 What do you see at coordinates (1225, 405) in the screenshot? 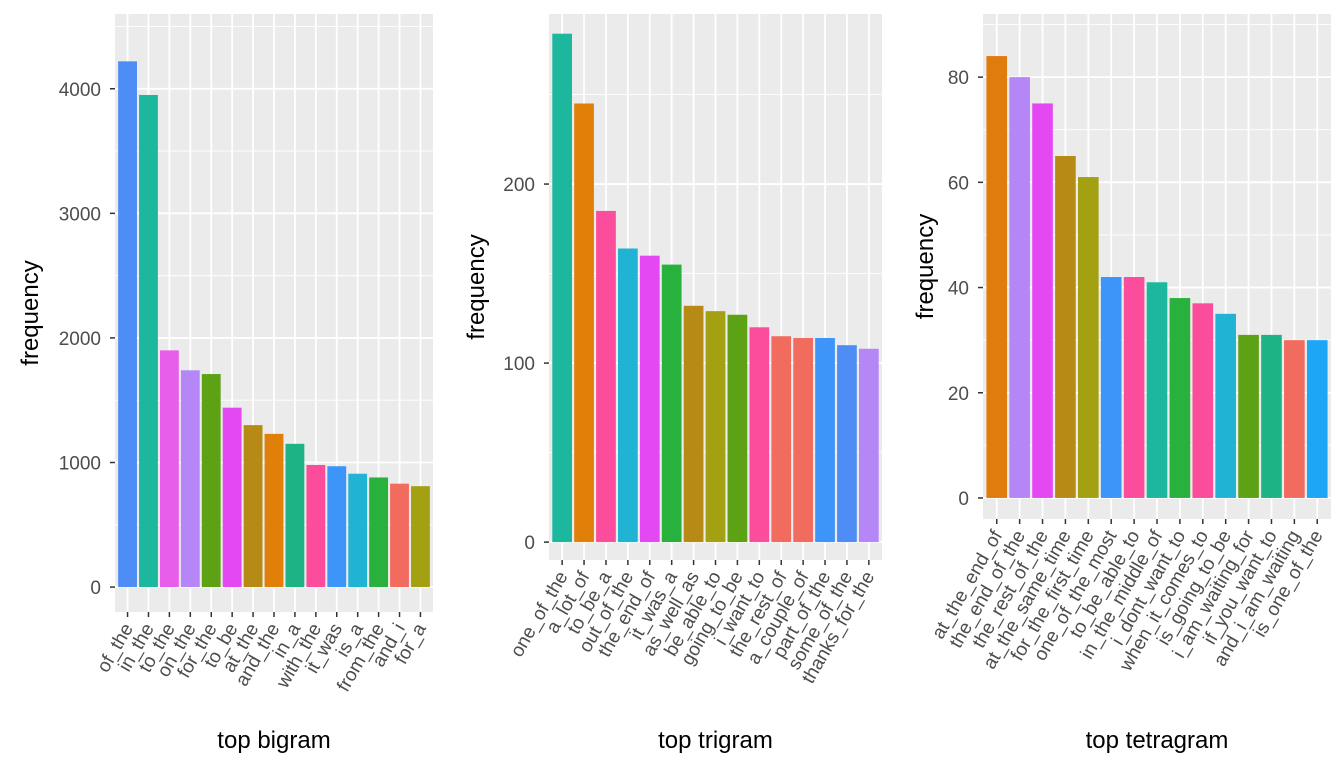
I see `bar-is_going_to_be` at bounding box center [1225, 405].